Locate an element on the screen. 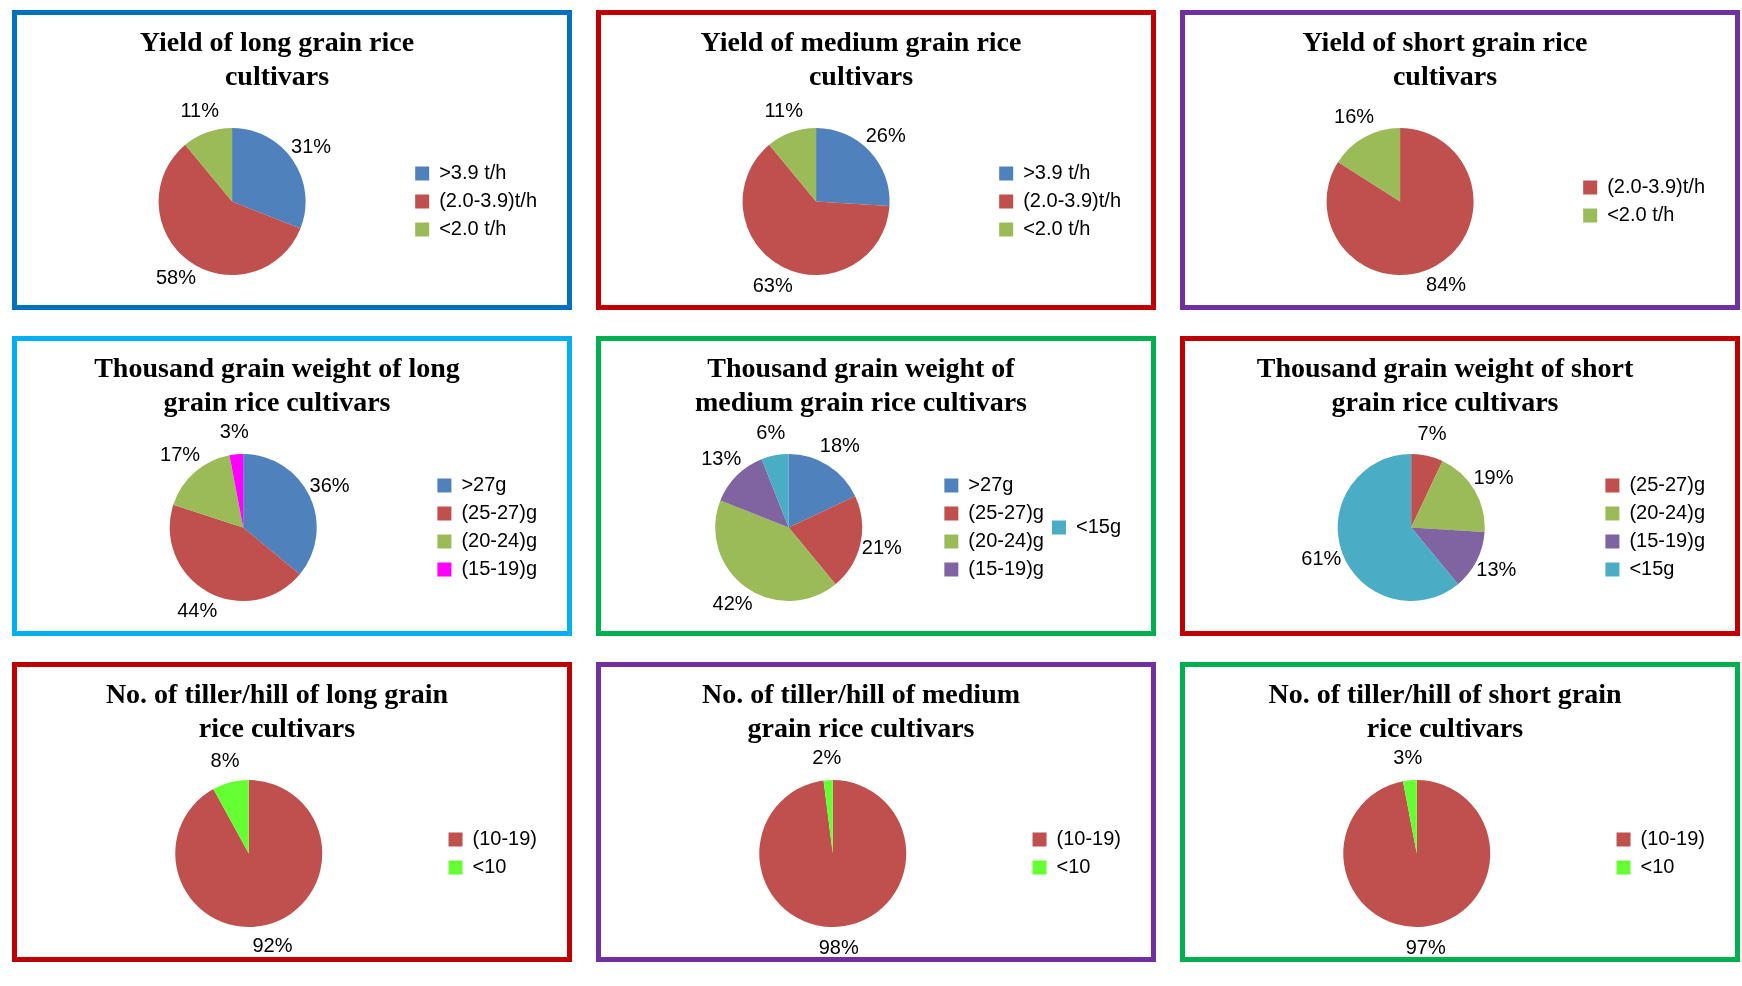 The height and width of the screenshot is (986, 1742). data-label: 18% is located at coordinates (840, 445).